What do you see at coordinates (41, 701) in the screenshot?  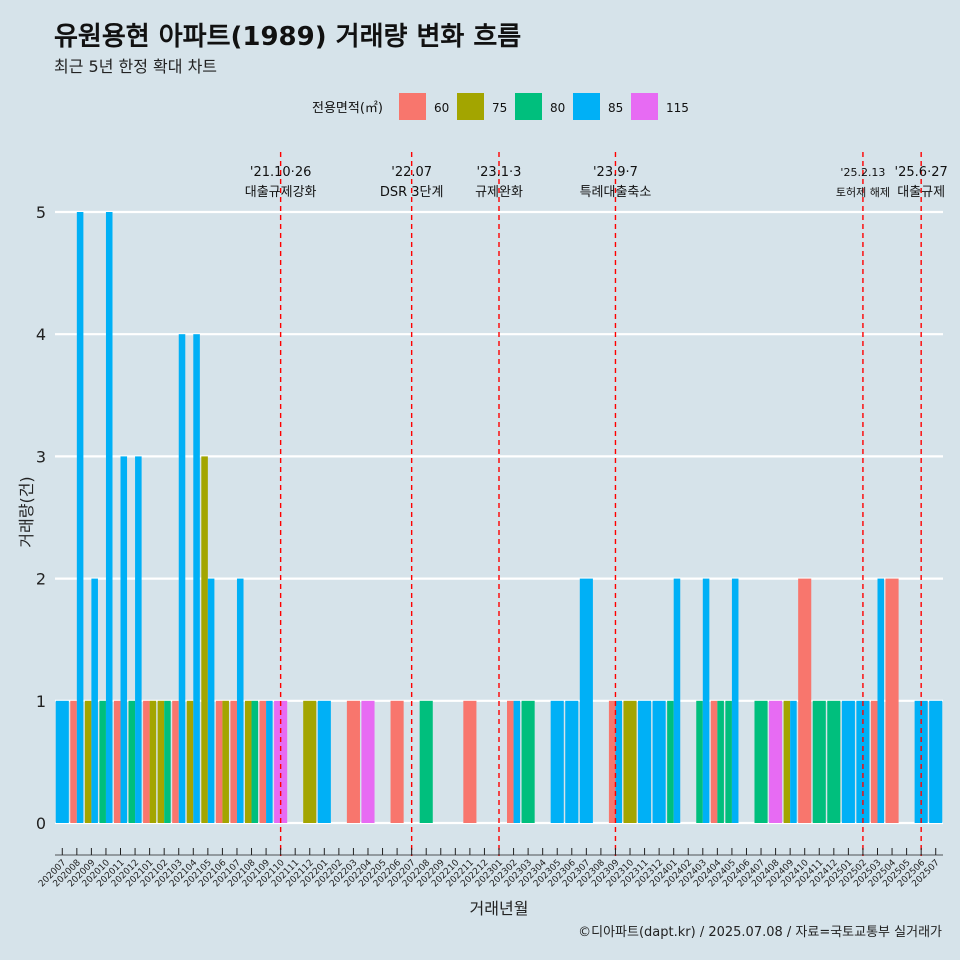 I see `y-tick-label: 1` at bounding box center [41, 701].